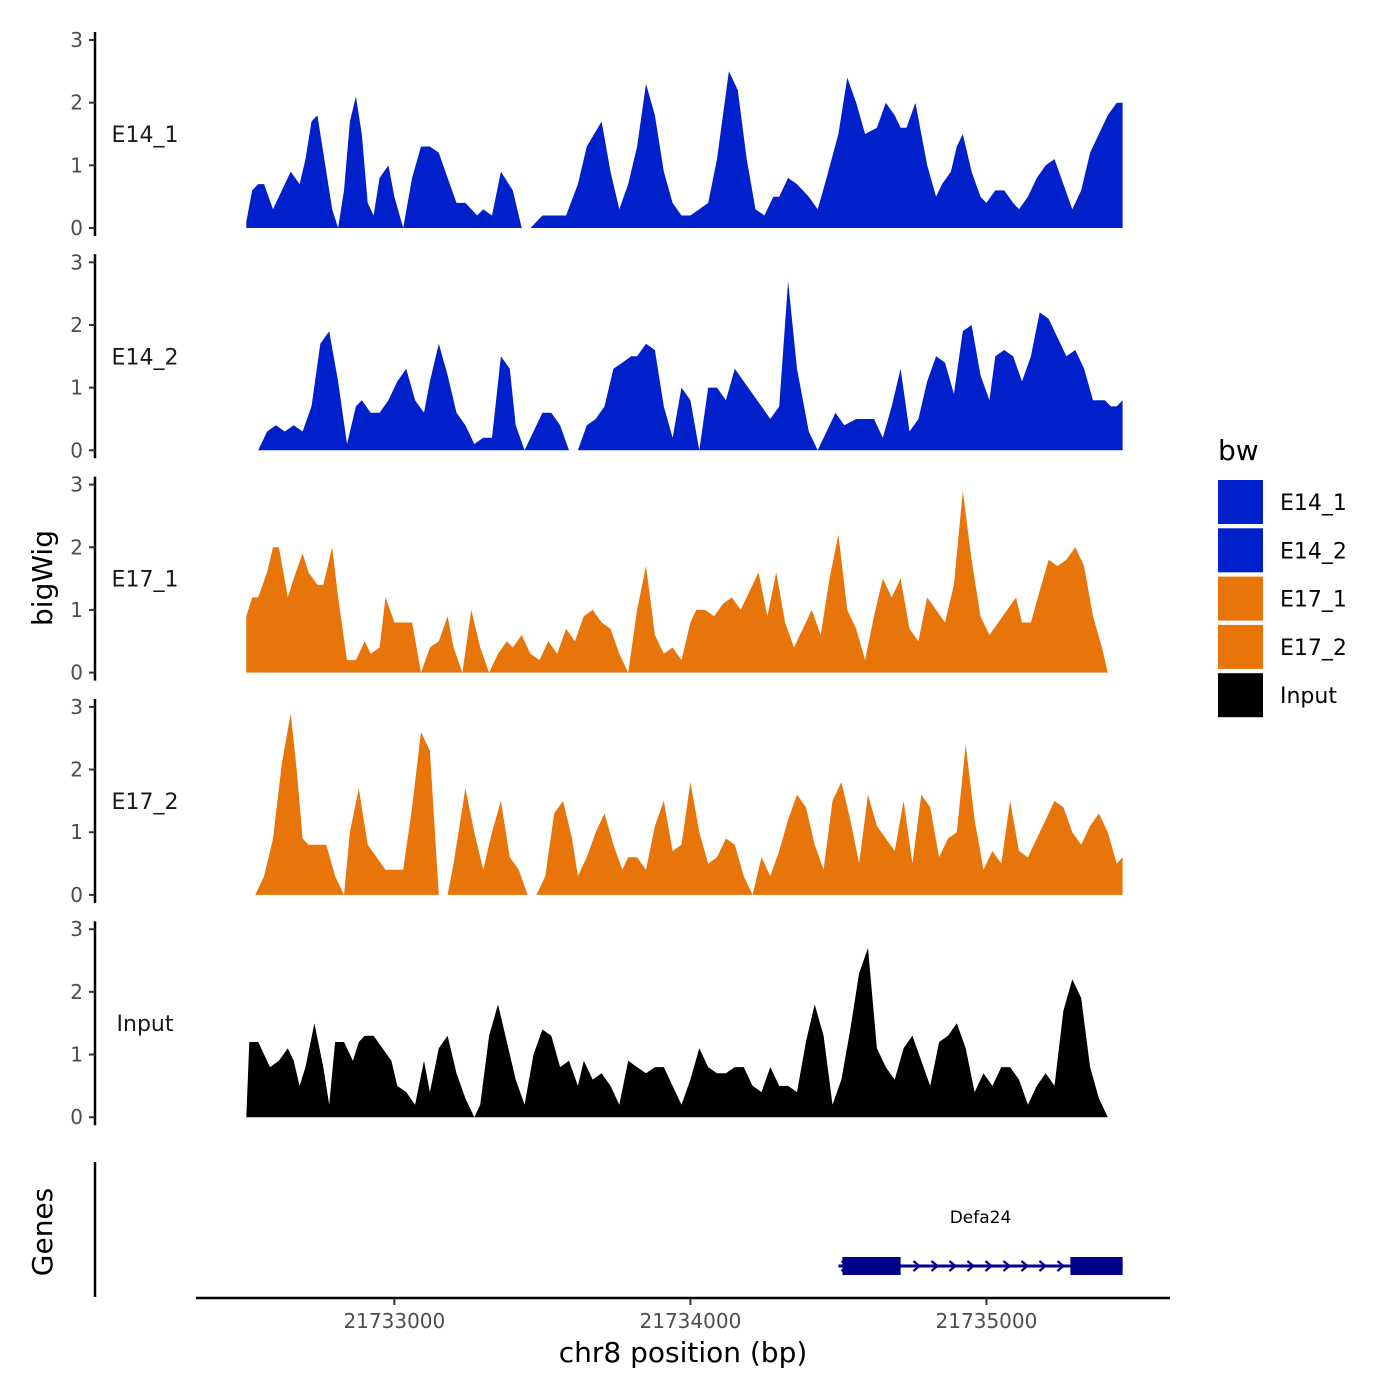 The width and height of the screenshot is (1400, 1400). I want to click on legend-label-E14_2: E14_2, so click(1313, 551).